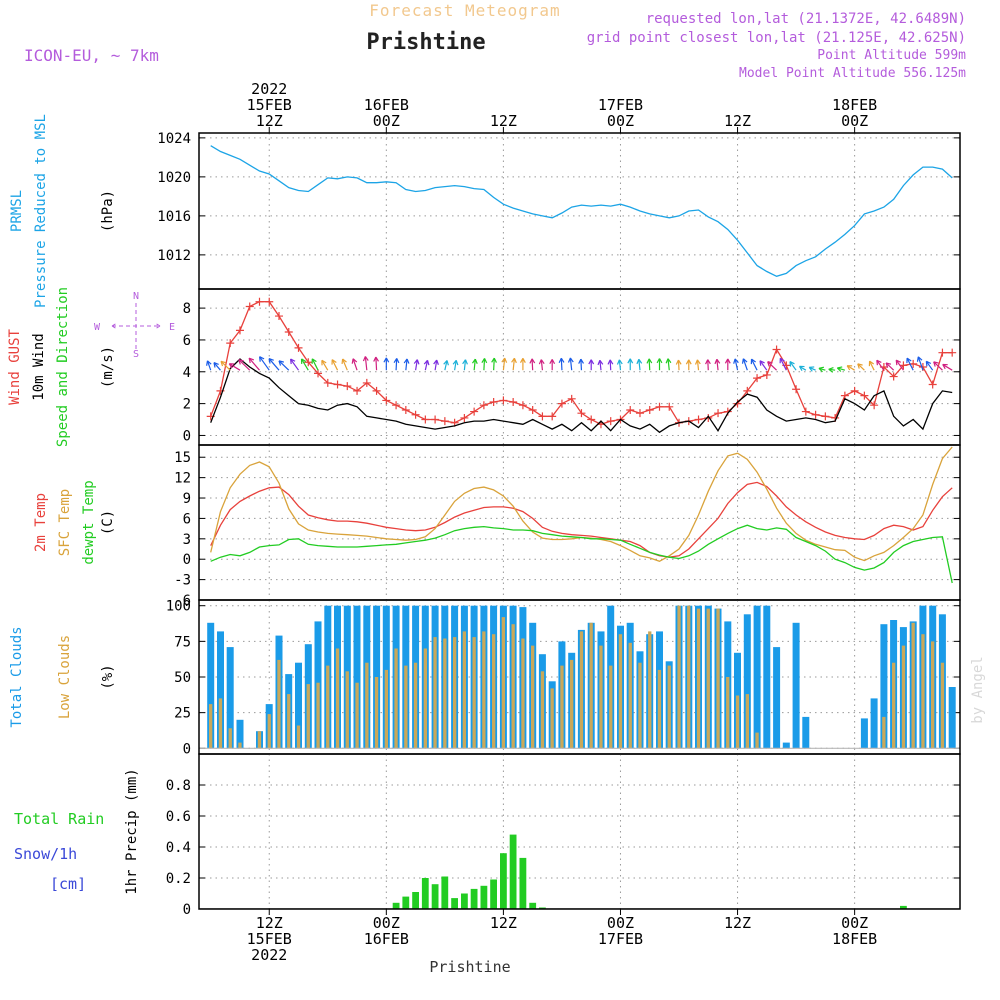  What do you see at coordinates (174, 256) in the screenshot?
I see `y-tick-label: 1012` at bounding box center [174, 256].